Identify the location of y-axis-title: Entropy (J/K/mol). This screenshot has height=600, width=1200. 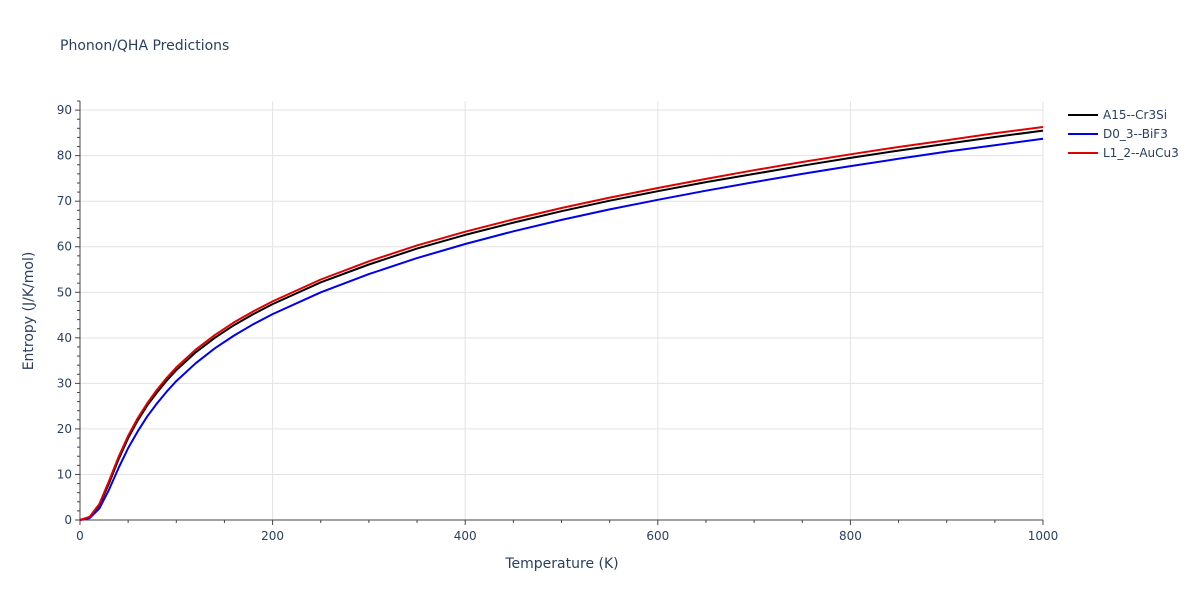
(29, 311).